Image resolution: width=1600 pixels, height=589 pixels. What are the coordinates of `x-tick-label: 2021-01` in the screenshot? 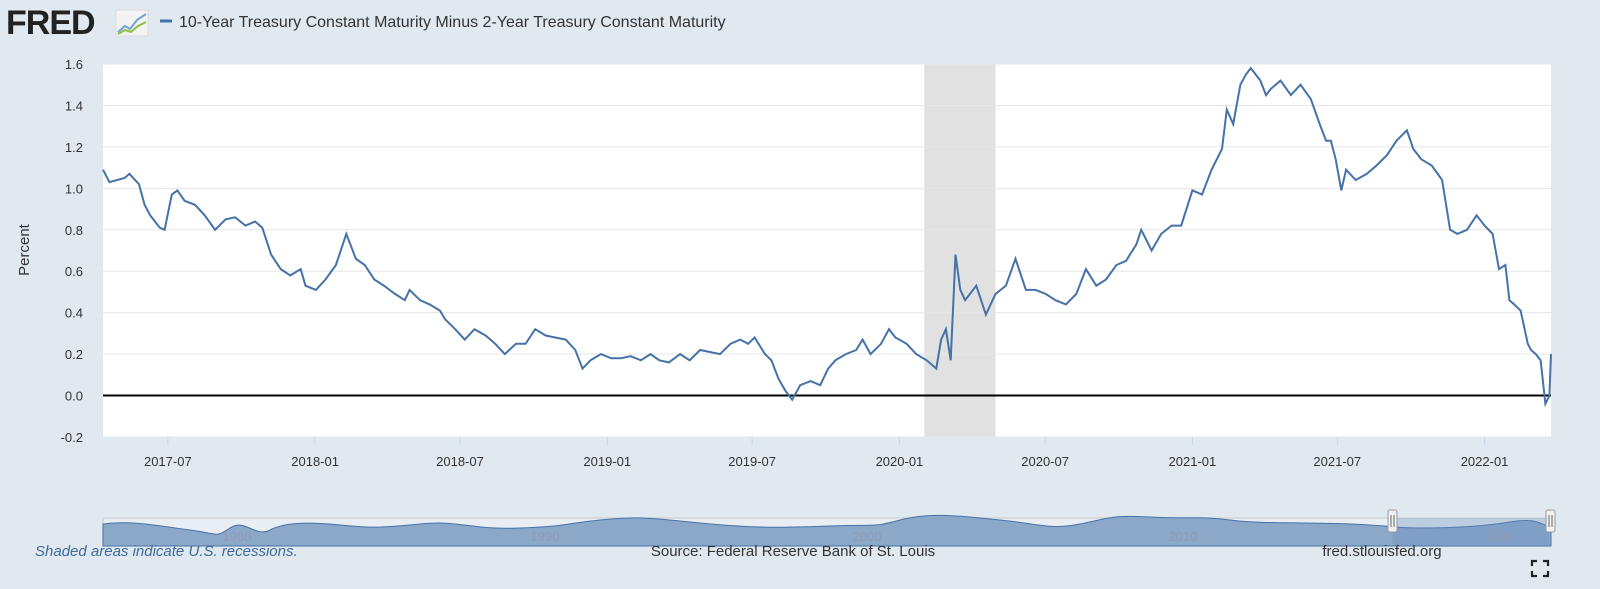 It's located at (1193, 461).